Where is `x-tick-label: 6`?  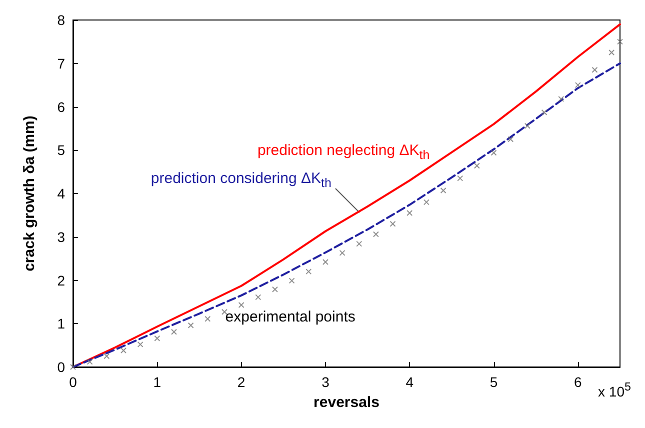
x-tick-label: 6 is located at coordinates (578, 382).